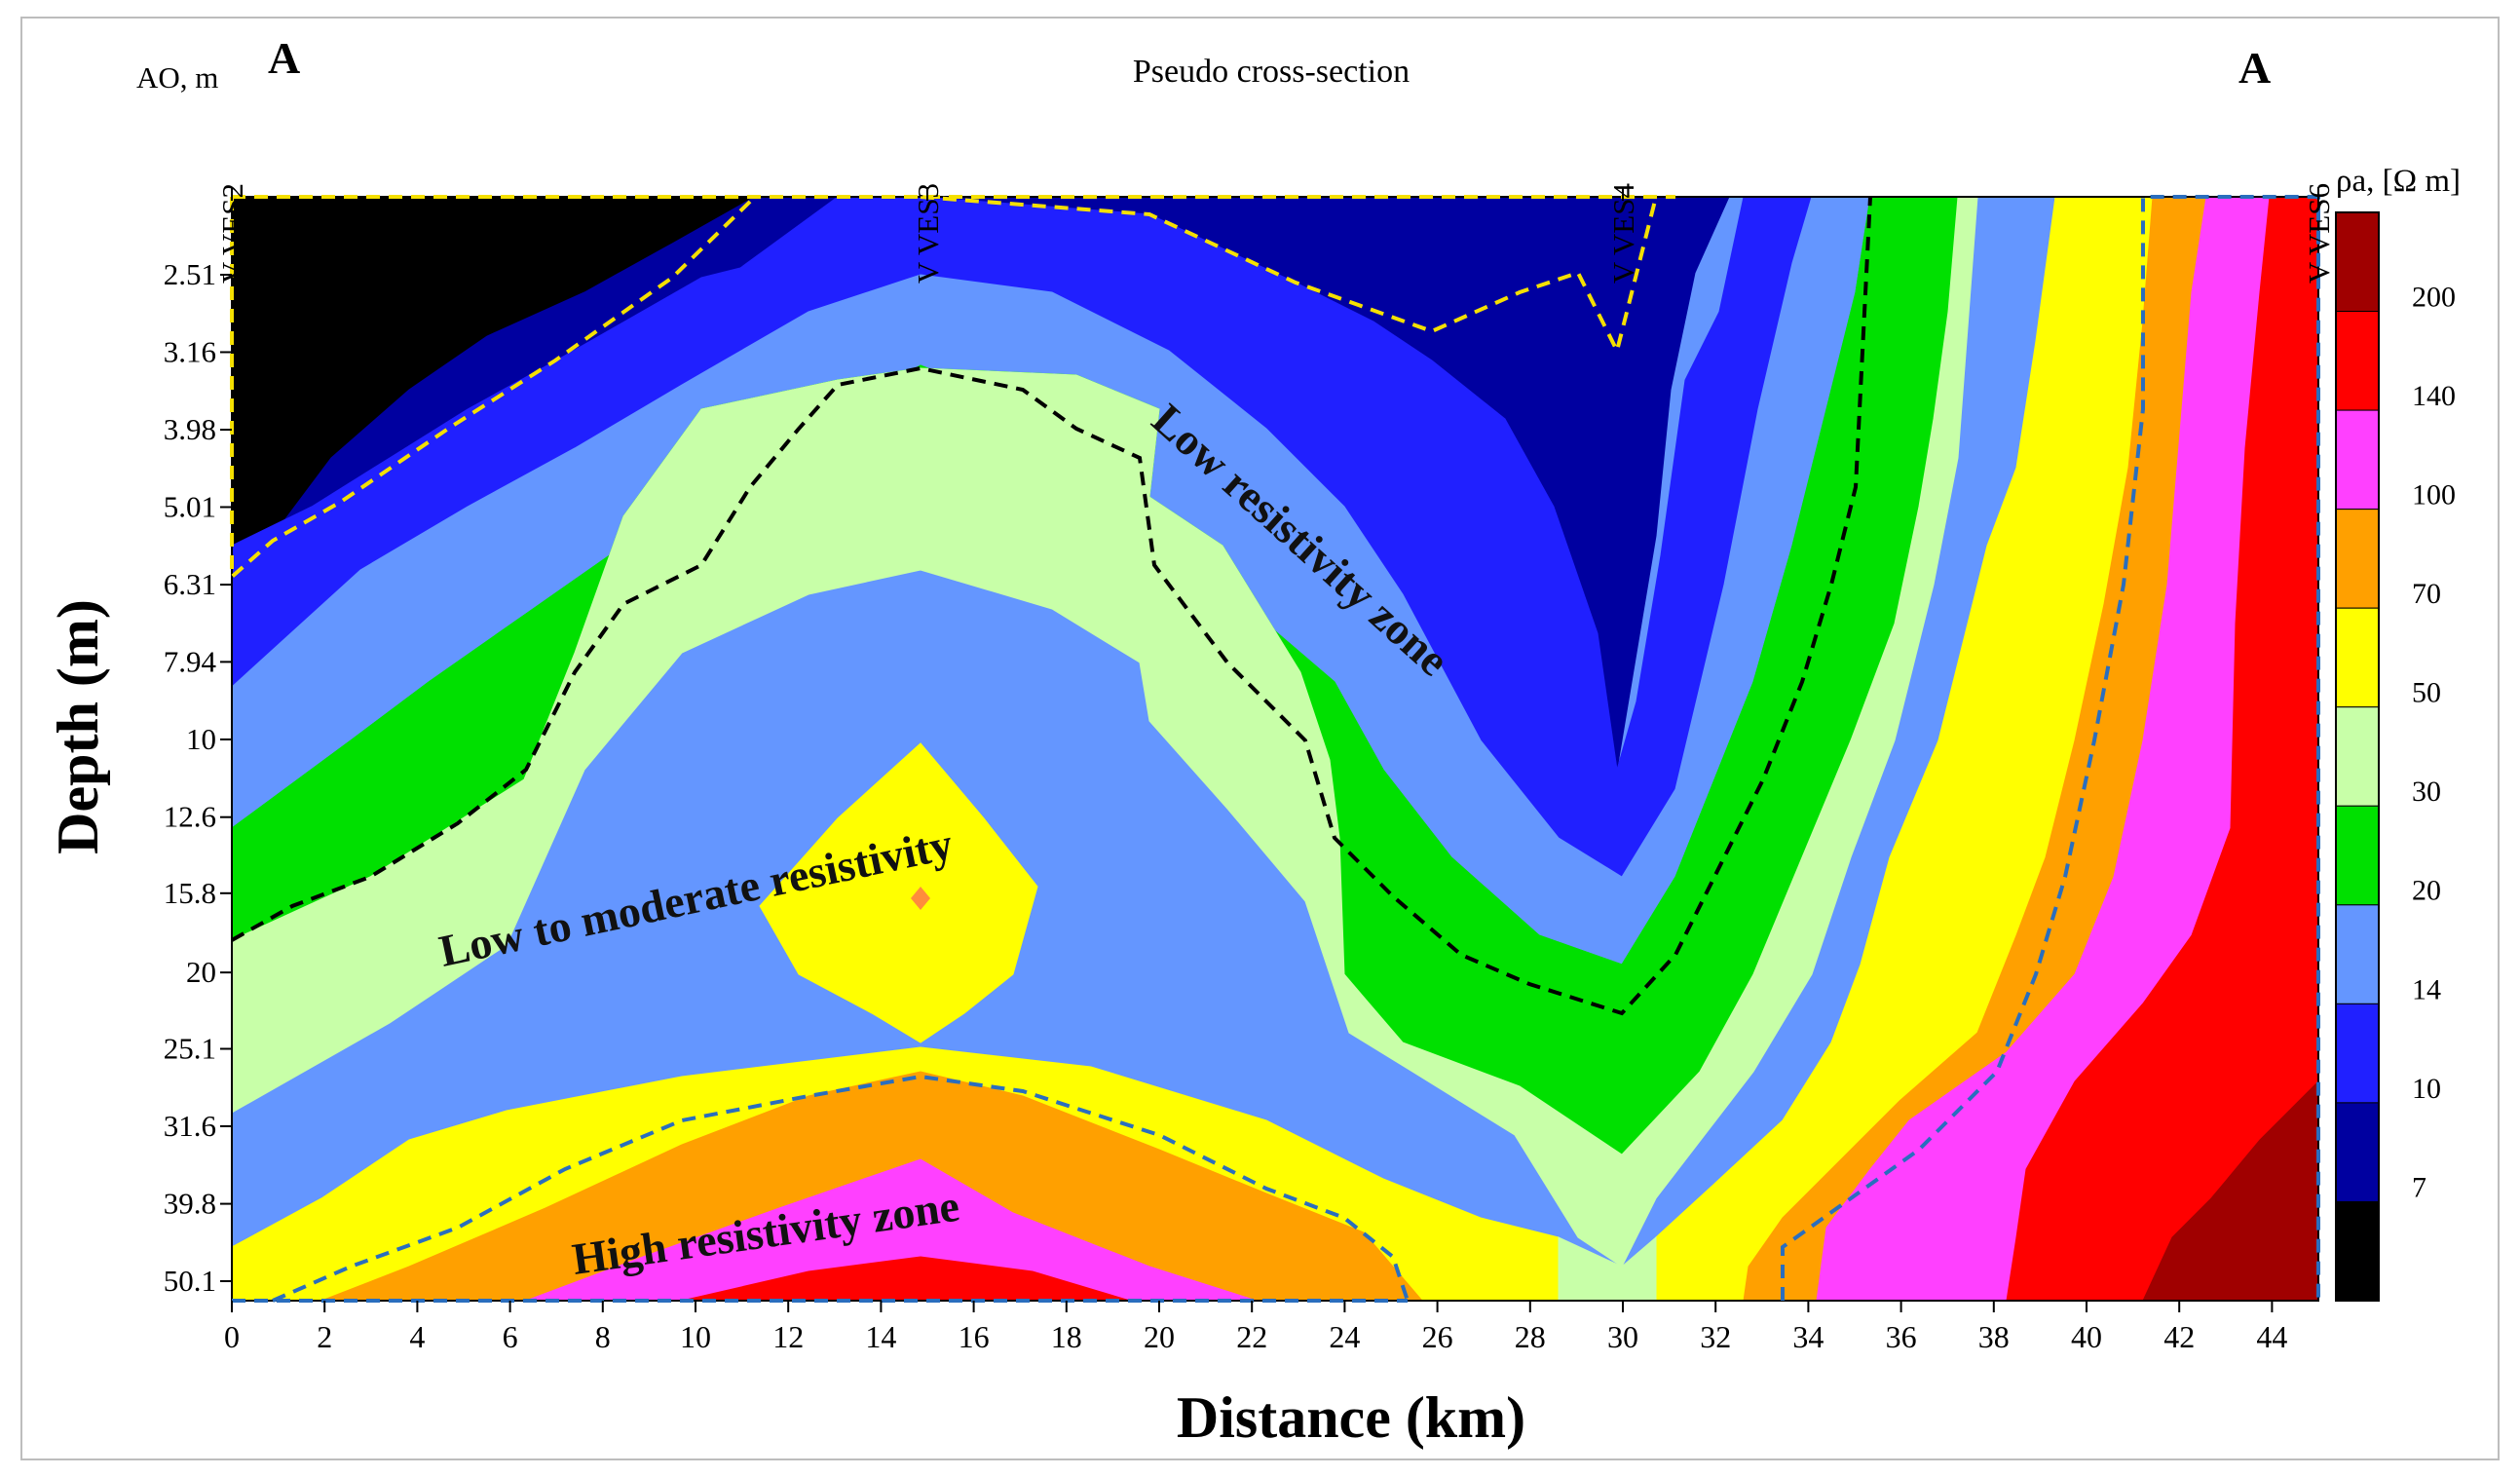 The height and width of the screenshot is (1477, 2520). Describe the element at coordinates (2254, 68) in the screenshot. I see `section-label-right: A` at that location.